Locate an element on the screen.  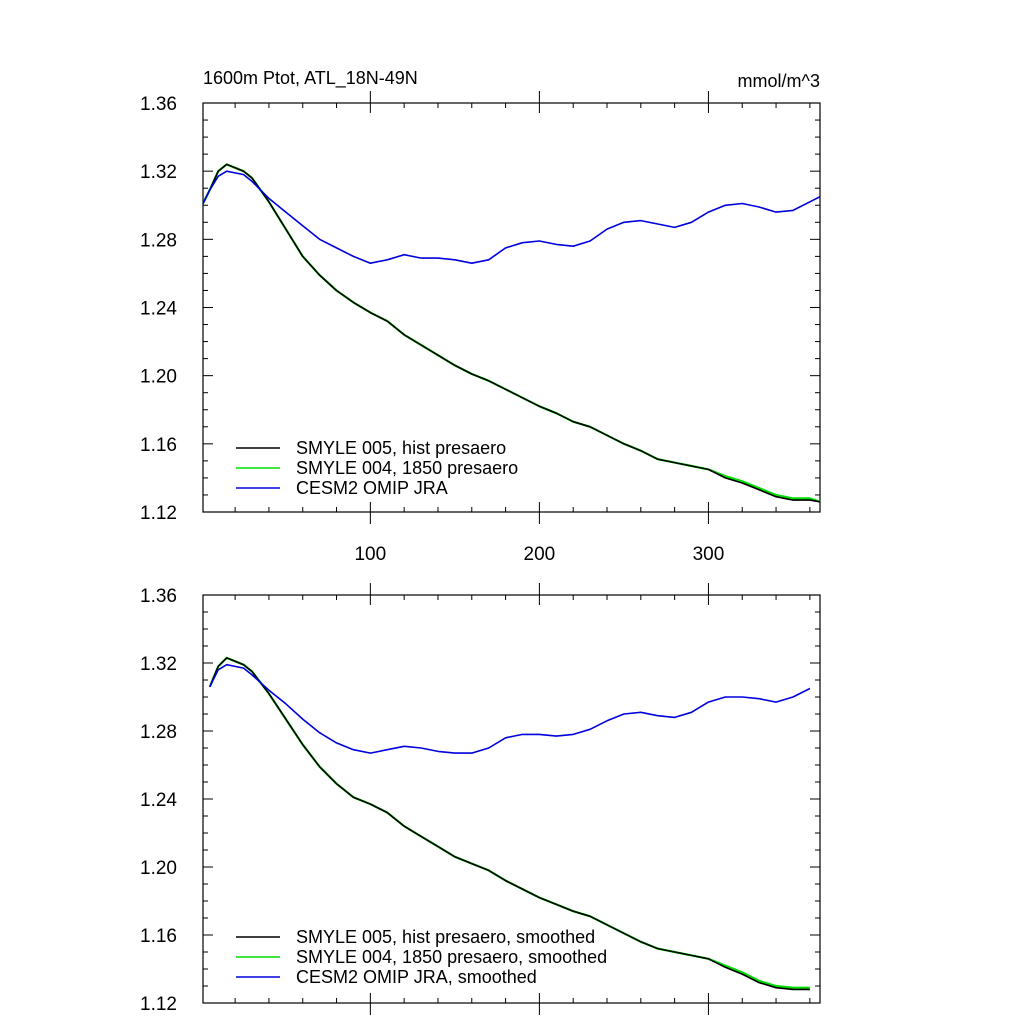
x-tick-label: 300 is located at coordinates (709, 554).